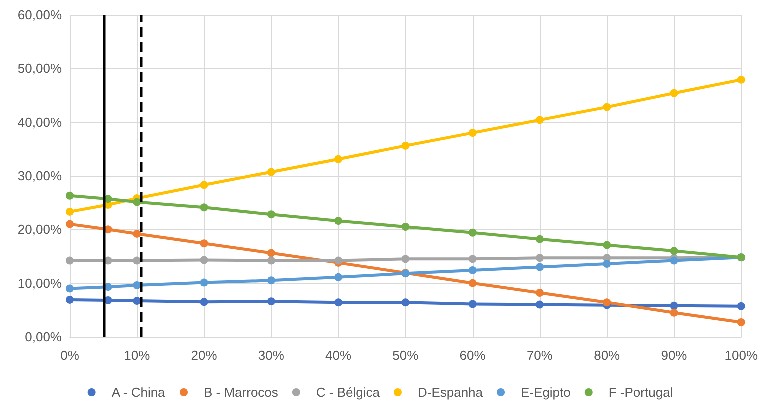 This screenshot has width=761, height=406. I want to click on x-tick-label: 80%, so click(607, 355).